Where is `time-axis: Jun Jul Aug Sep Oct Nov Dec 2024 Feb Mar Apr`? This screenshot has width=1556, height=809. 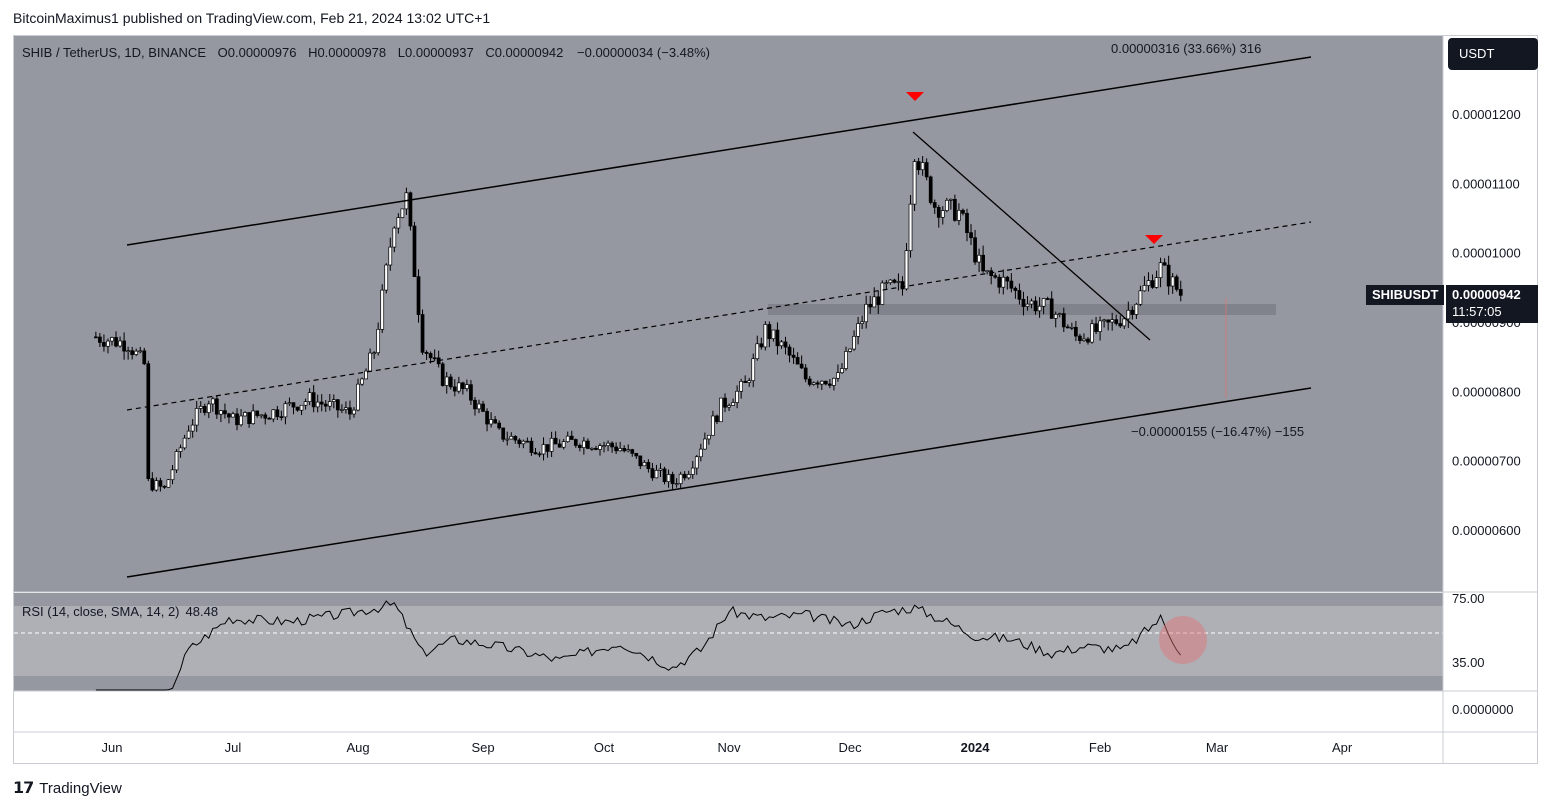 time-axis: Jun Jul Aug Sep Oct Nov Dec 2024 Feb Mar Apr is located at coordinates (727, 747).